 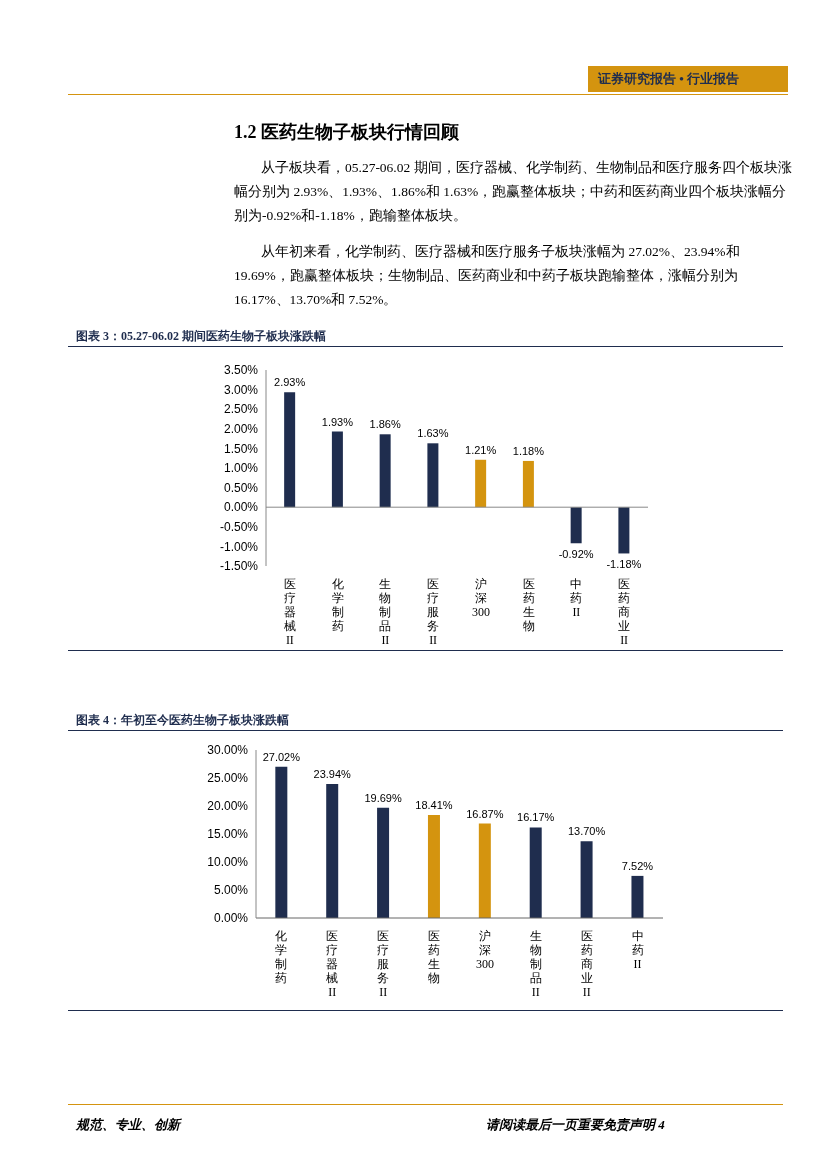 I want to click on text: 从子板块看，05.27-06.02 期间，医疗器械、化学制药、生物制品和医疗服务四个板块涨幅分别为 2.93%、1.93%、1.86%和 1.63%，跑赢整体板块；中药和医药商业四个板块涨幅分别为-0.92%和-1.18%，跑输整体板块。, so click(x=513, y=192).